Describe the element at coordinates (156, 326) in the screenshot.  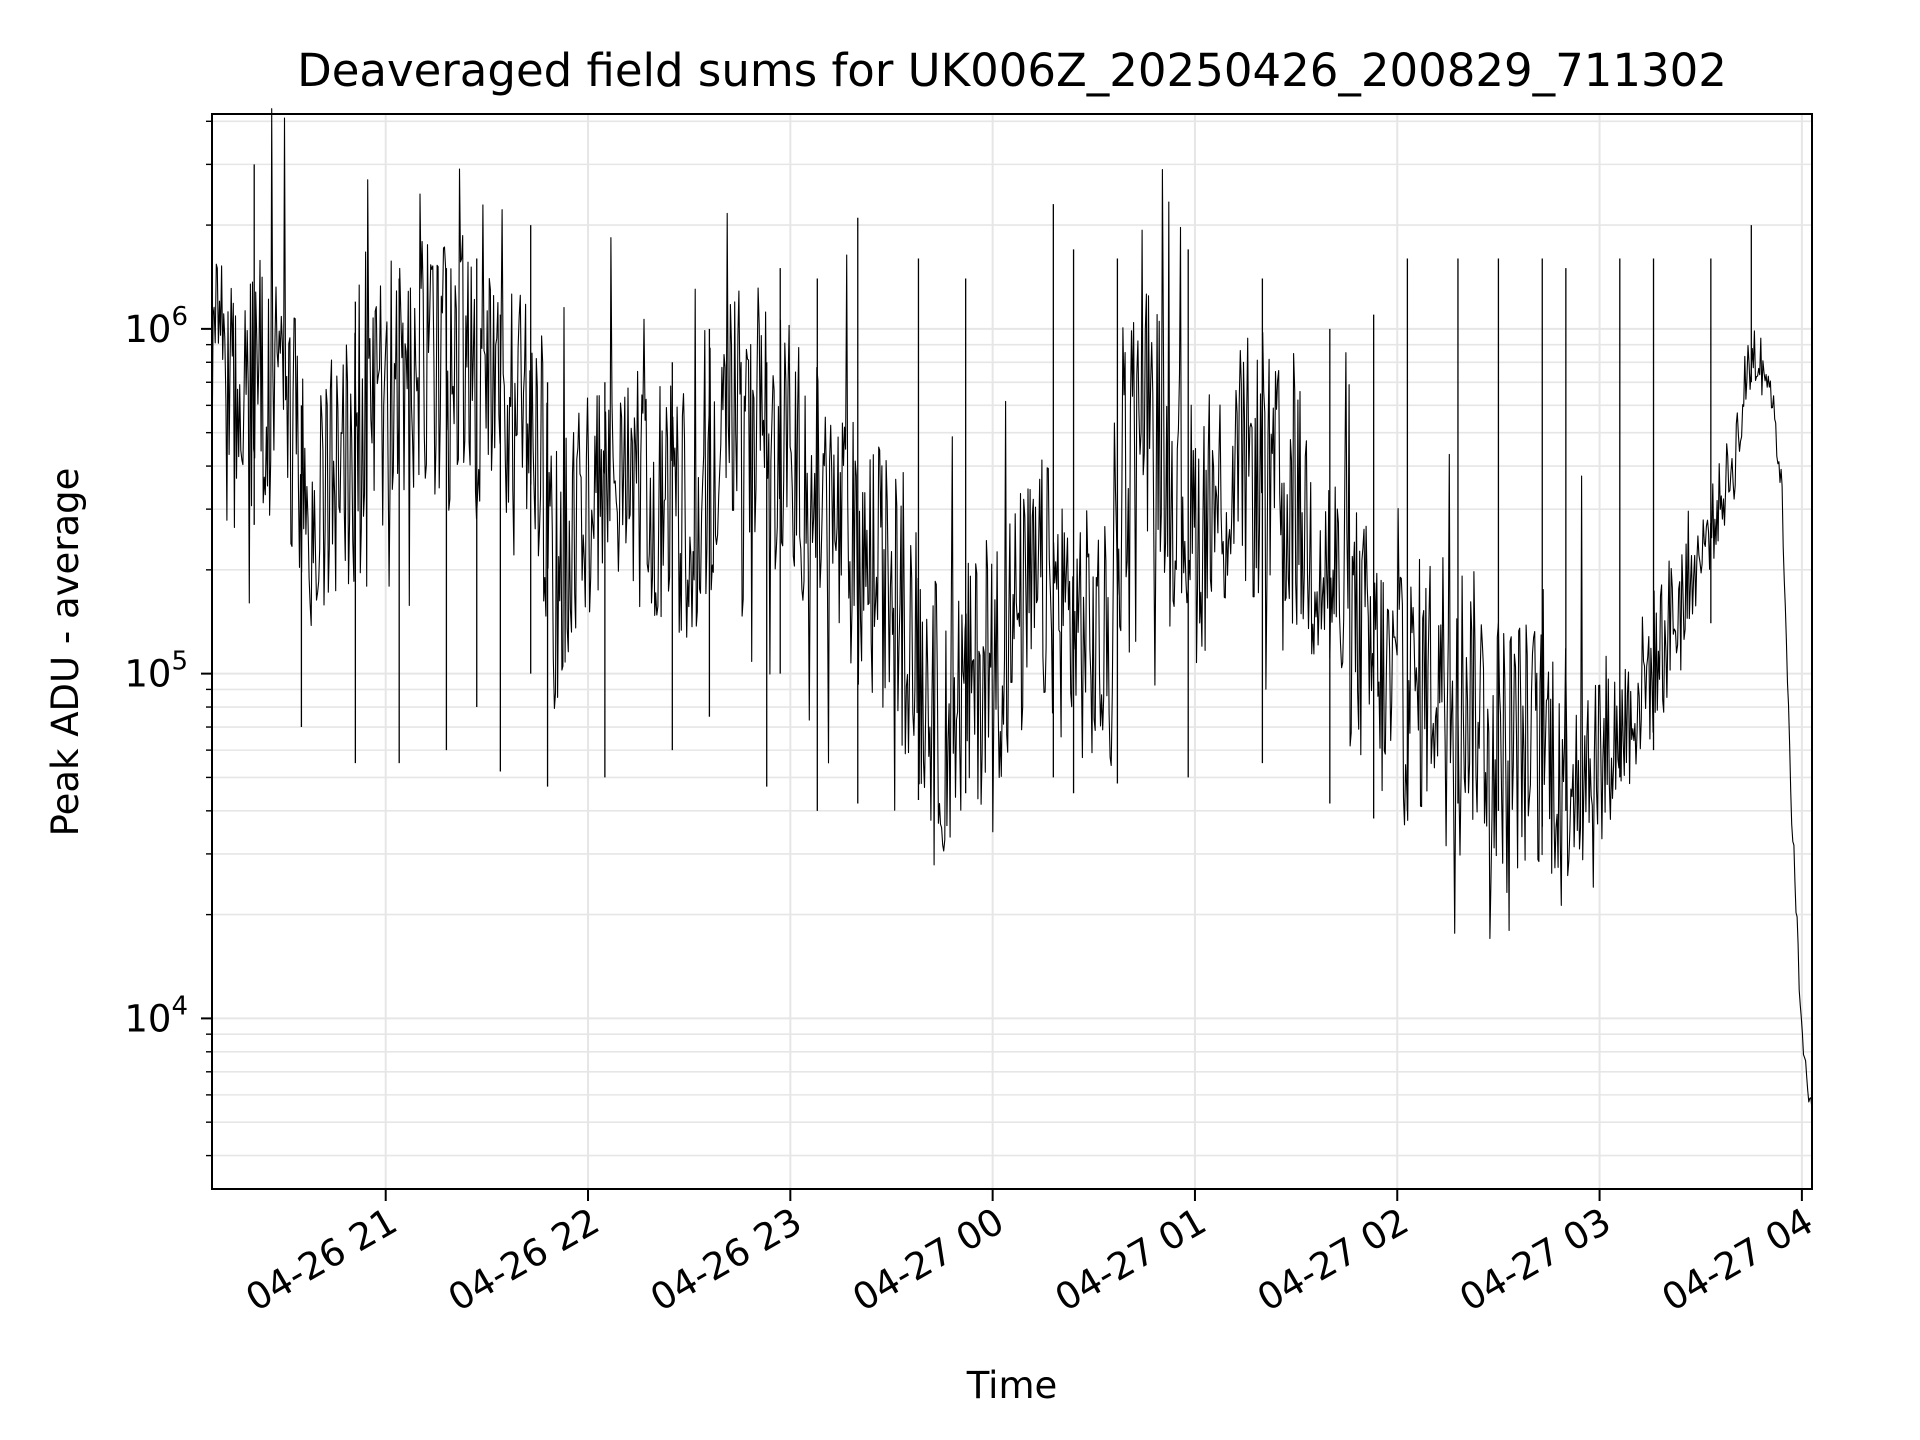
I see `y-tick-label: 10⁶` at that location.